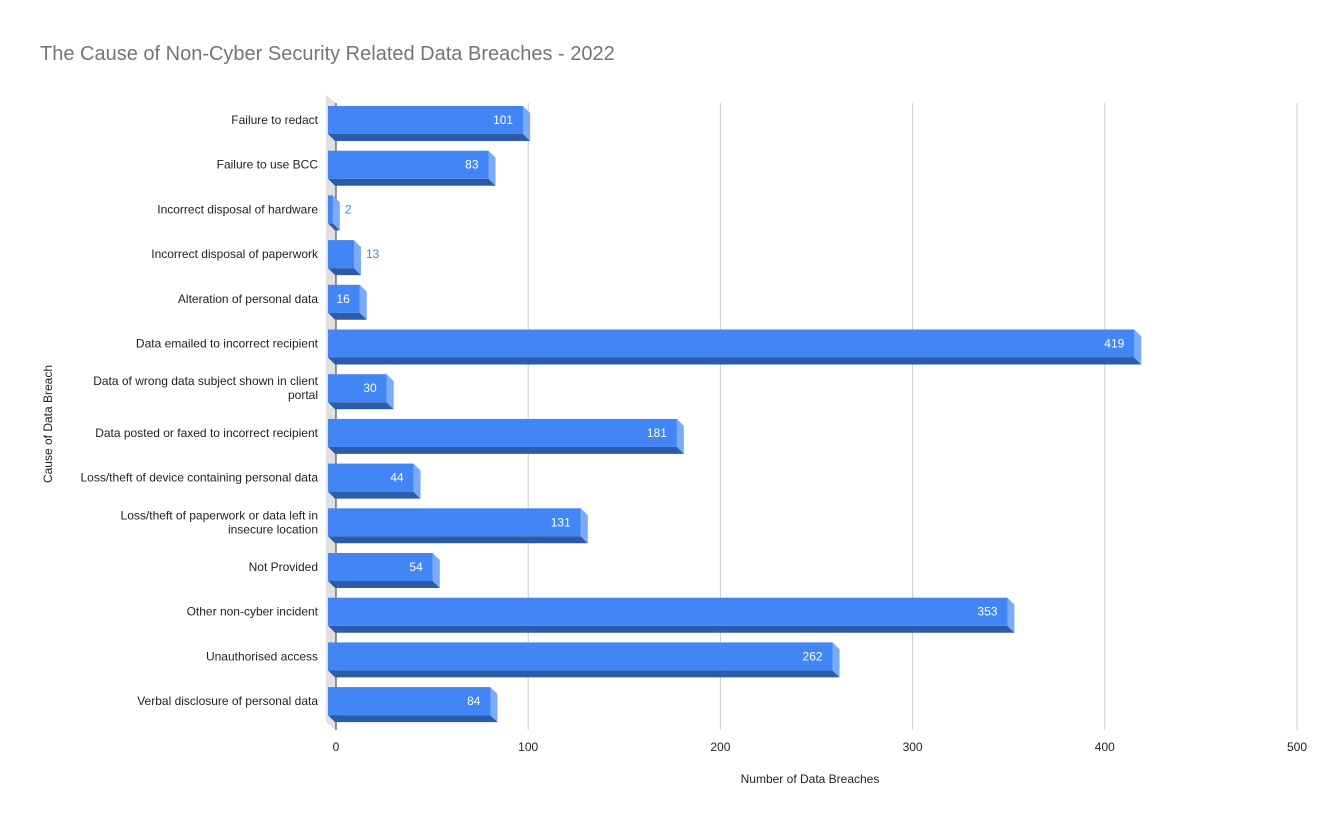  I want to click on data-label-0: 101, so click(503, 120).